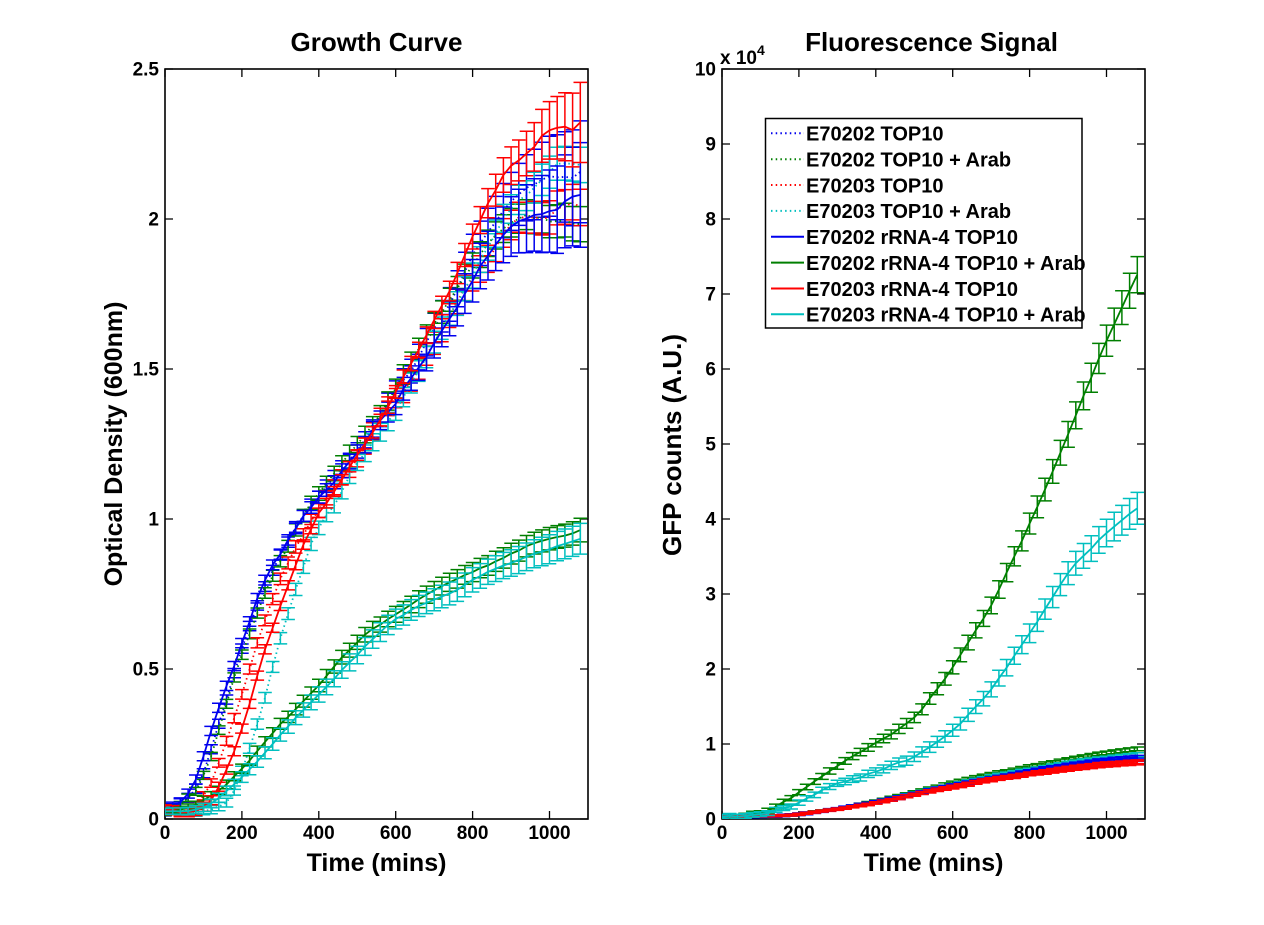 The image size is (1264, 925). Describe the element at coordinates (710, 220) in the screenshot. I see `svg-text: 8` at that location.